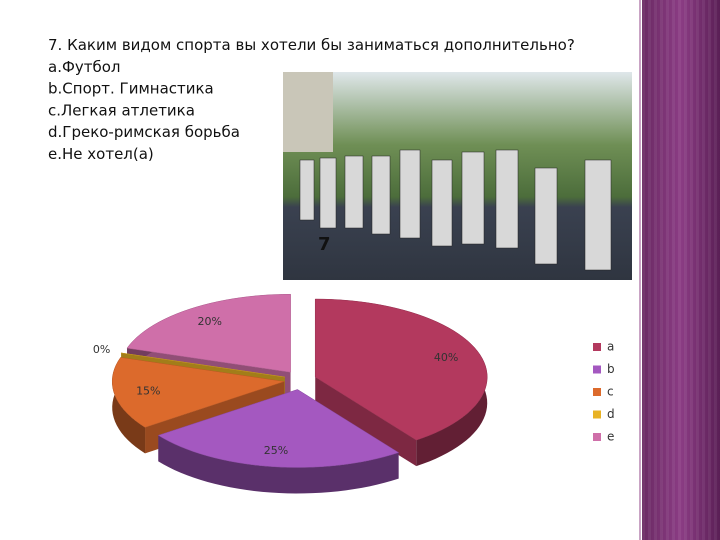 Image resolution: width=720 pixels, height=540 pixels. I want to click on legend-label: d, so click(611, 414).